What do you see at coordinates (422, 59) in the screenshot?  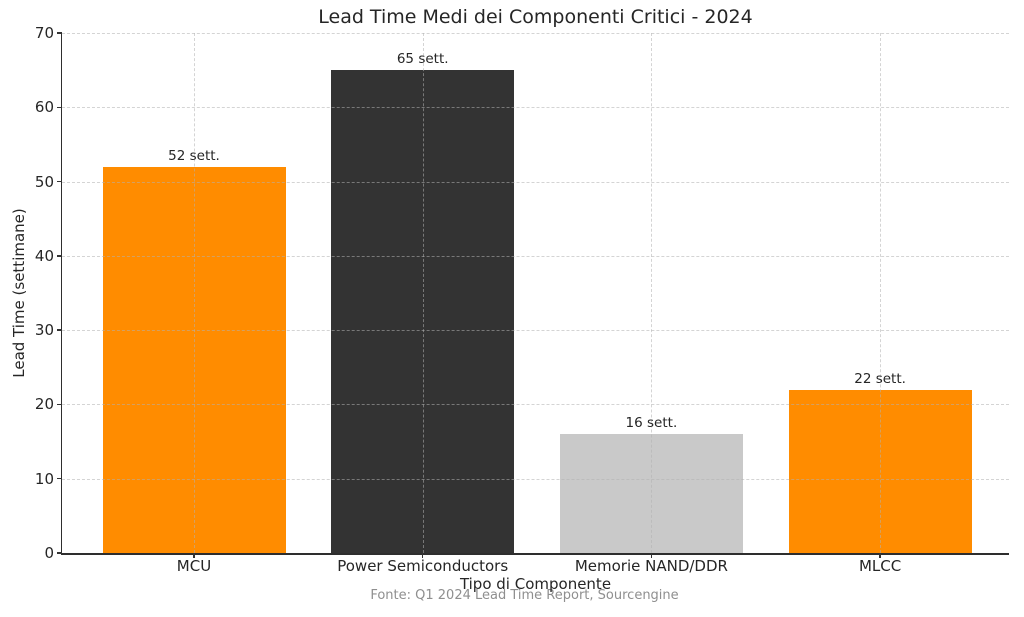 I see `bar-value-label: 65 sett.` at bounding box center [422, 59].